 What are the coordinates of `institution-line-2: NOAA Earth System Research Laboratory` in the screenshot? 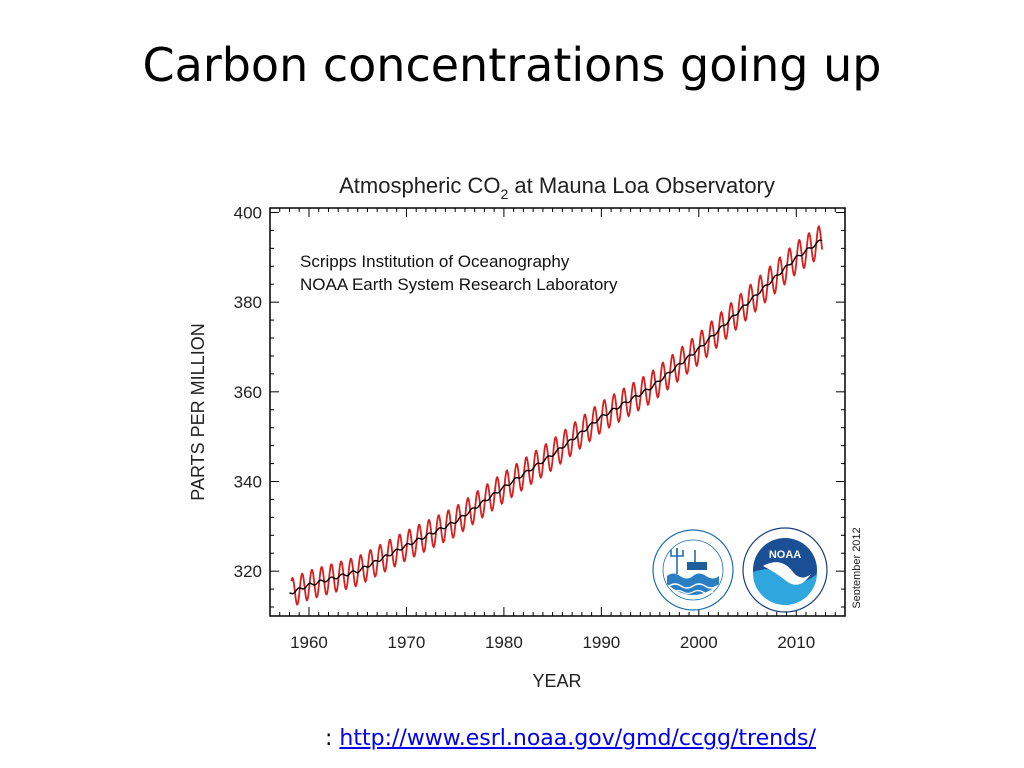 It's located at (459, 284).